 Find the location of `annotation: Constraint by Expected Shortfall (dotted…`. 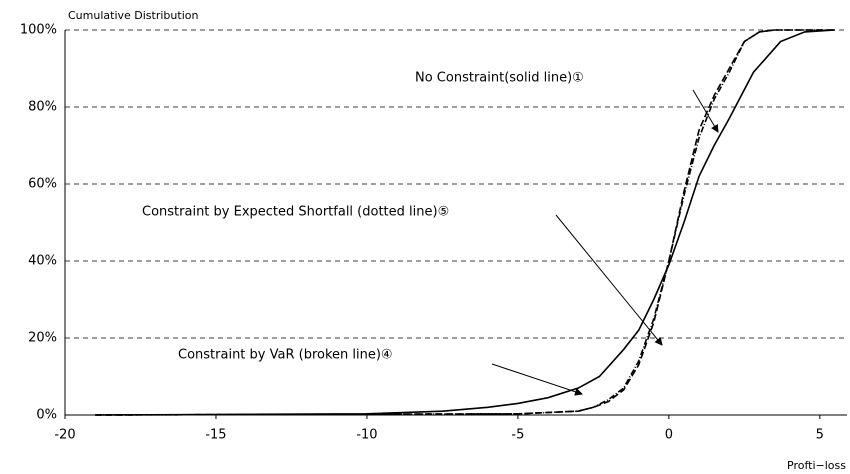

annotation: Constraint by Expected Shortfall (dotted… is located at coordinates (295, 212).